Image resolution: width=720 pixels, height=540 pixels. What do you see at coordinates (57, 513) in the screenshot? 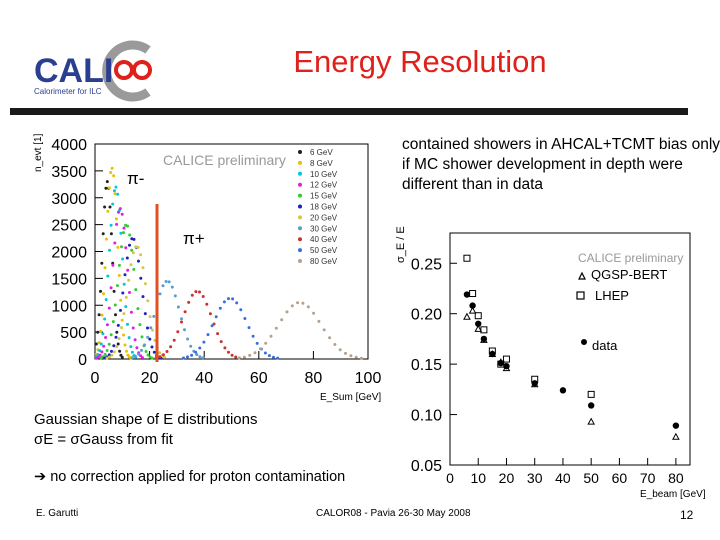
I see `footer-author: E. Garutti` at bounding box center [57, 513].